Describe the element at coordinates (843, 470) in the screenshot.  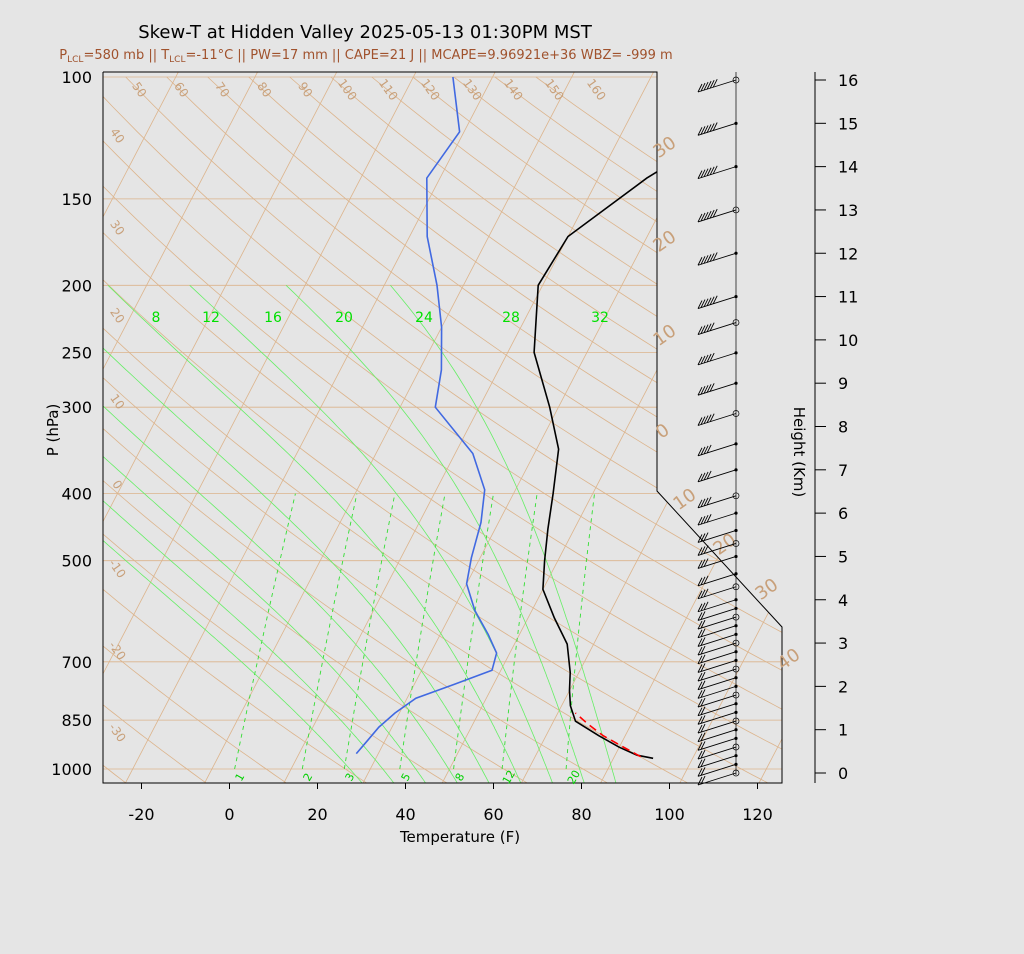
I see `height-tick-label: 7` at that location.